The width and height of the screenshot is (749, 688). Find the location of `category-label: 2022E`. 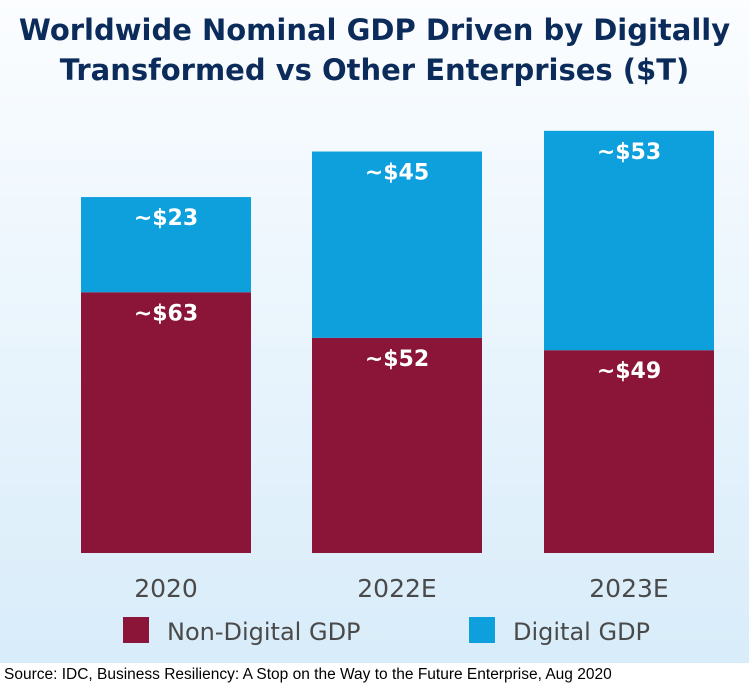

category-label: 2022E is located at coordinates (396, 588).